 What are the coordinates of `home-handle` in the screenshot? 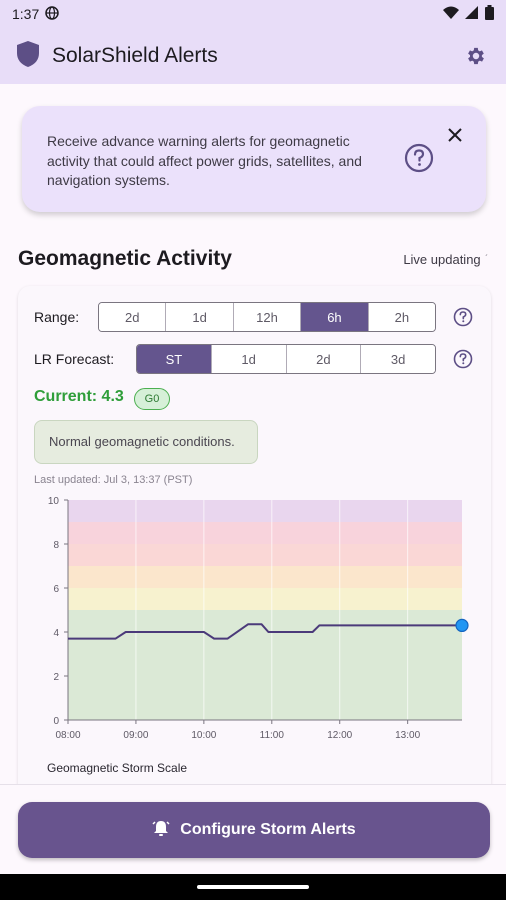 It's located at (253, 887).